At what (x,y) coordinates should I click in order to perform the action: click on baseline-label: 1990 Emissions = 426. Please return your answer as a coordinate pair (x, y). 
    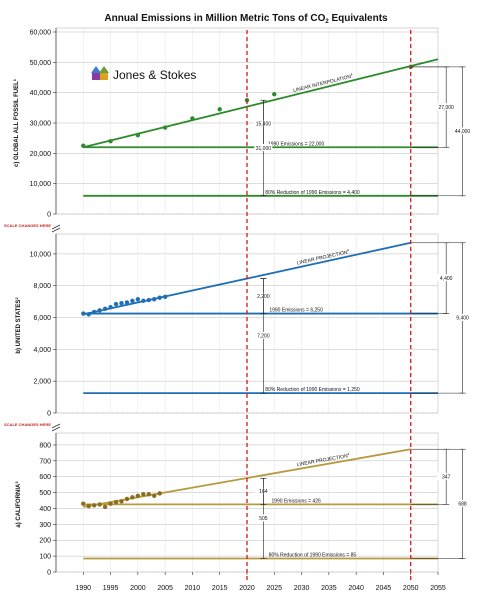
    Looking at the image, I should click on (296, 501).